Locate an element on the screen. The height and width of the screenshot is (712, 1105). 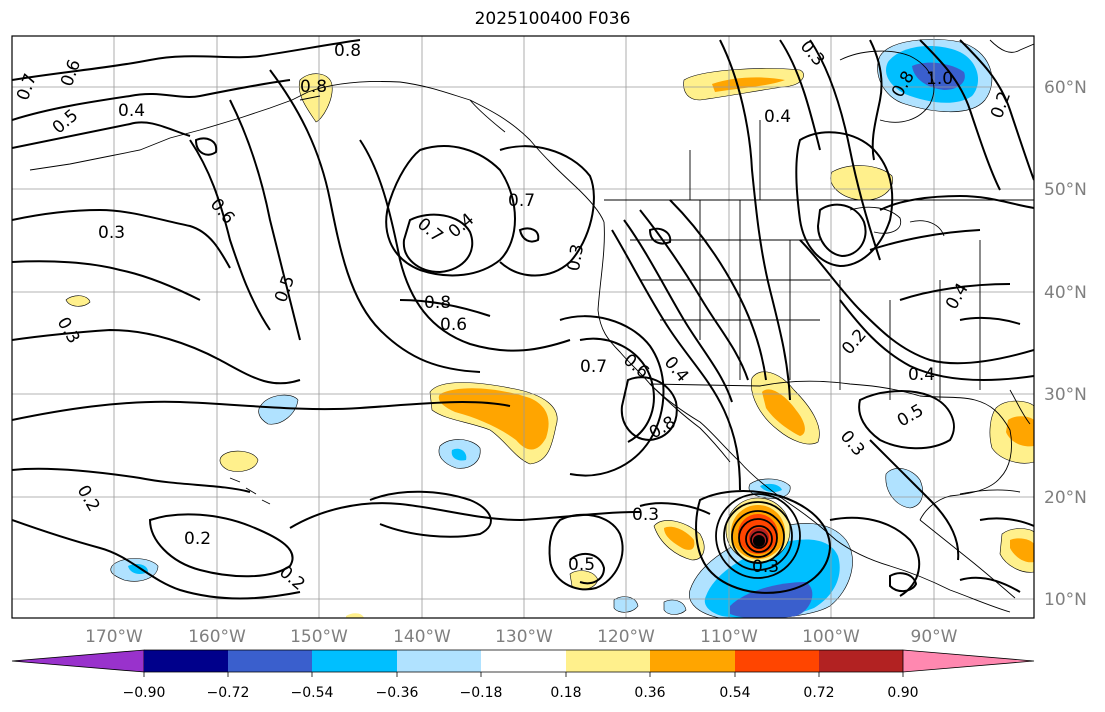
fill-canada-orange is located at coordinates (748, 84).